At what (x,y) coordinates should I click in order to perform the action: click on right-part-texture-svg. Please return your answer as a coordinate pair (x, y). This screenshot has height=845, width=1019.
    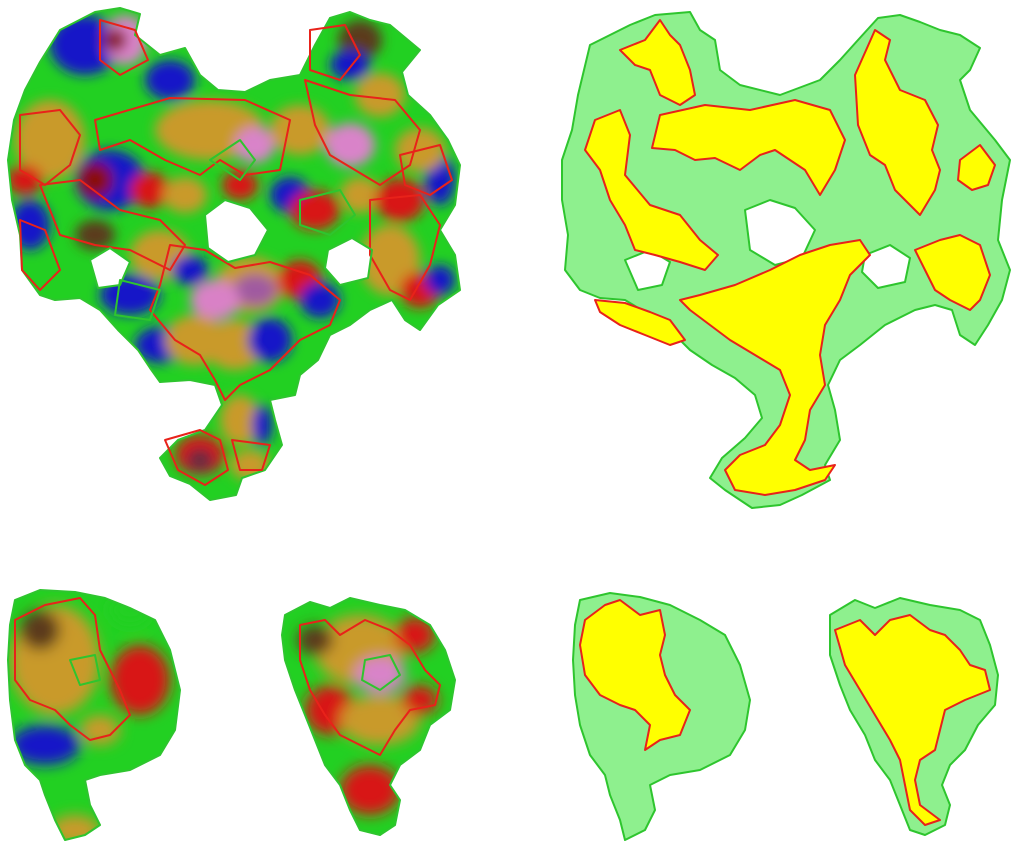
    Looking at the image, I should click on (368, 716).